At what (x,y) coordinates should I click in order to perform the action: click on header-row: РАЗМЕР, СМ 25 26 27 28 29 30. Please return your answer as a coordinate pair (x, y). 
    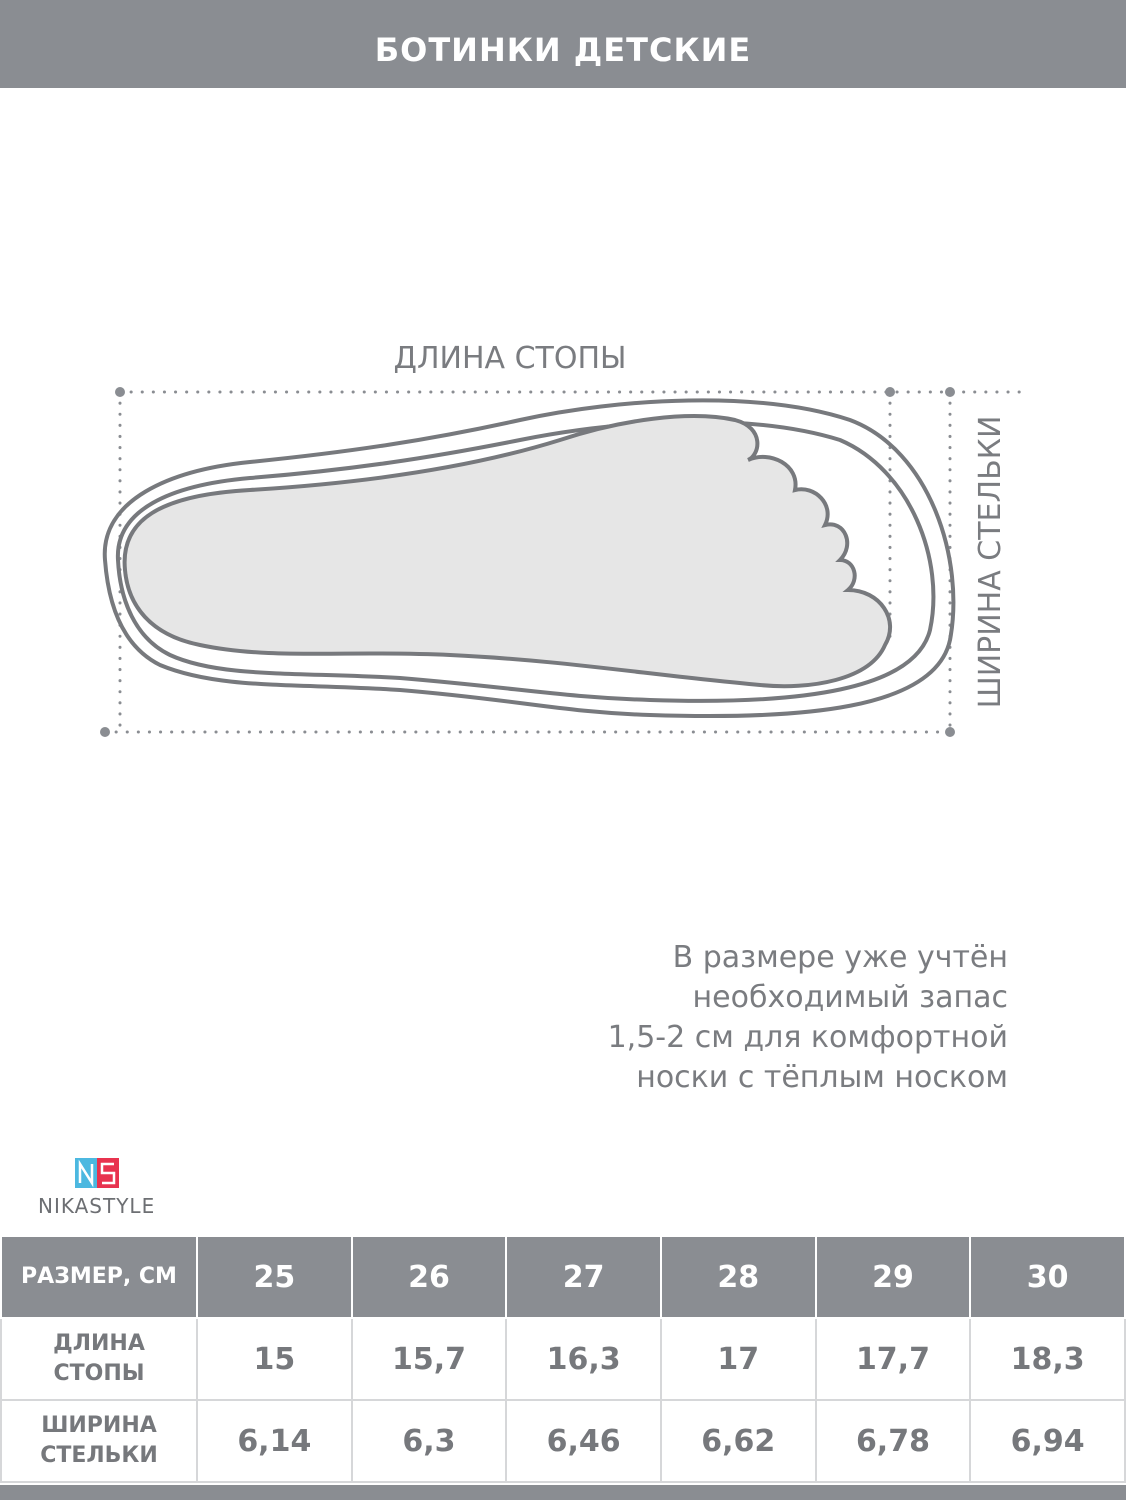
    Looking at the image, I should click on (563, 1277).